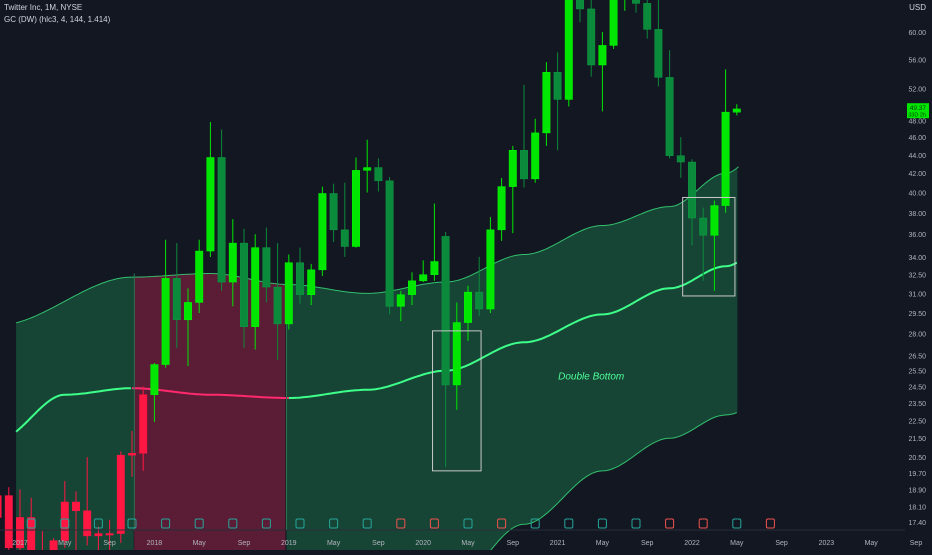 Image resolution: width=932 pixels, height=555 pixels. What do you see at coordinates (917, 335) in the screenshot?
I see `y-tick-label: 28.00` at bounding box center [917, 335].